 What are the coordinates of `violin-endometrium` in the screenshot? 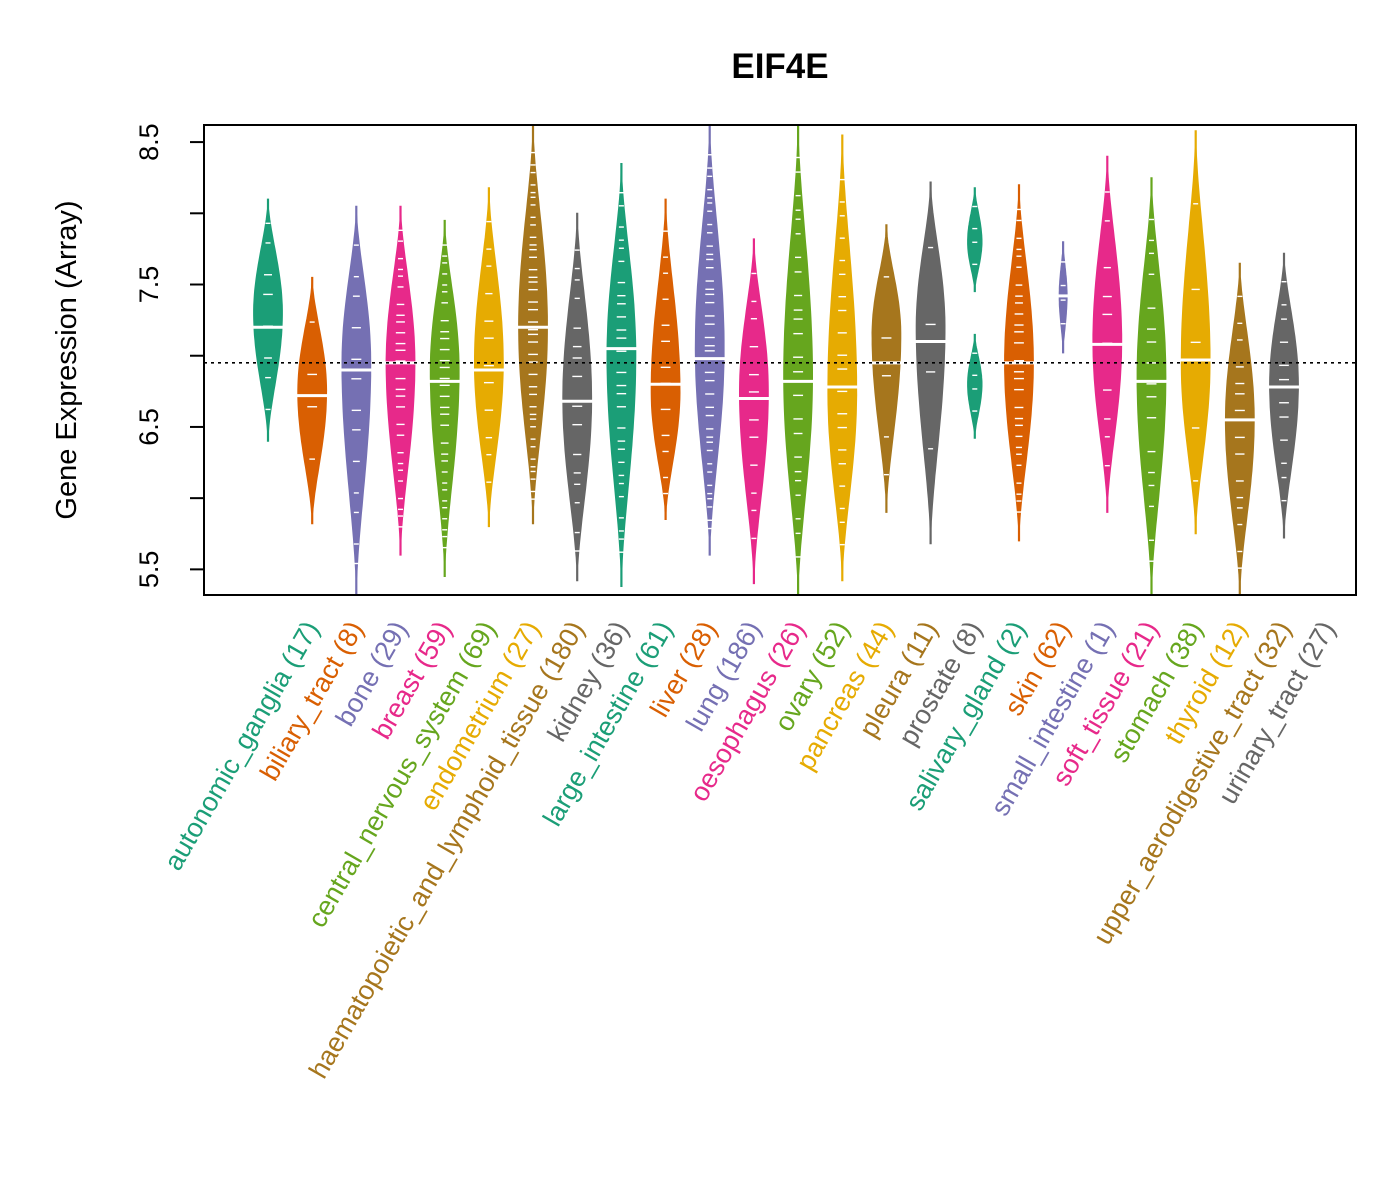 It's located at (488, 357).